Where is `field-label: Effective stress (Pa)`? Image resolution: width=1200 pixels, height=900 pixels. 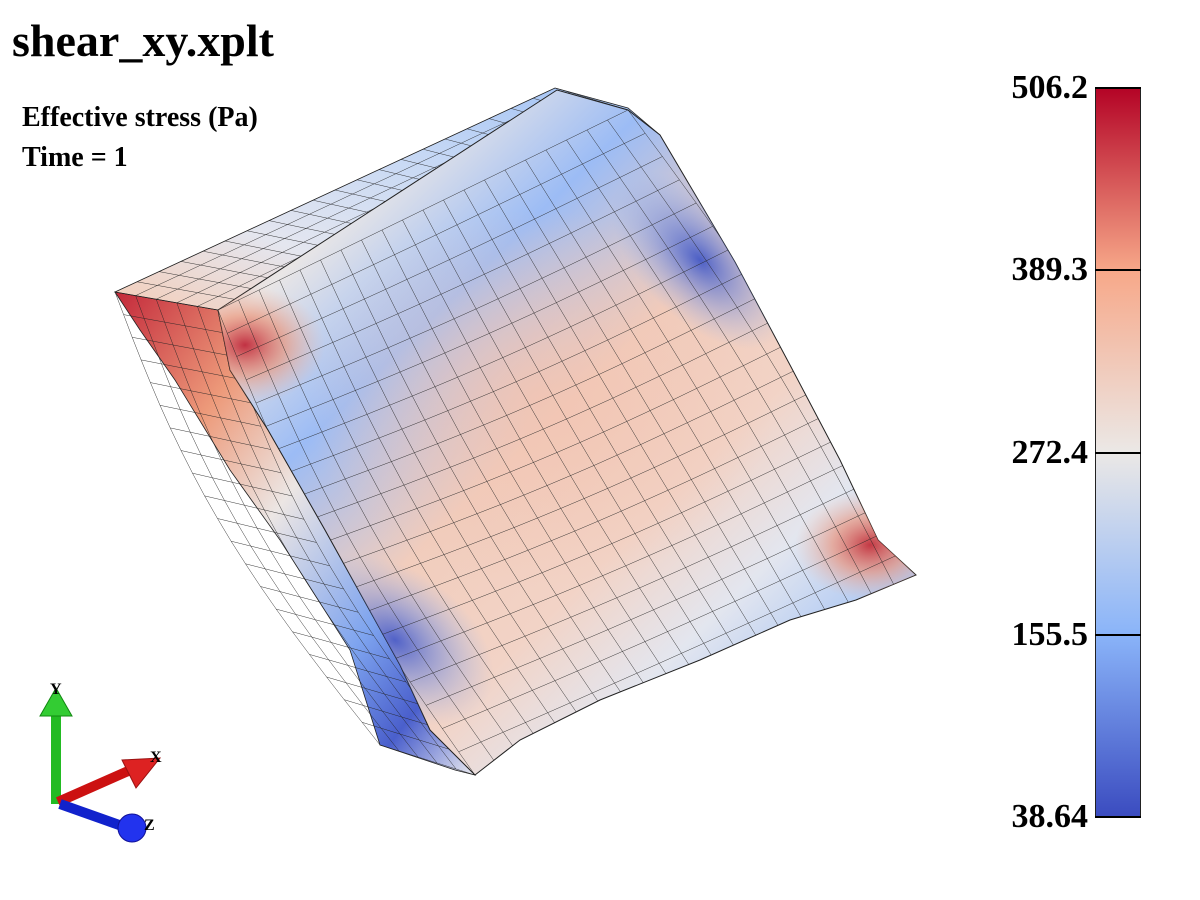 field-label: Effective stress (Pa) is located at coordinates (140, 117).